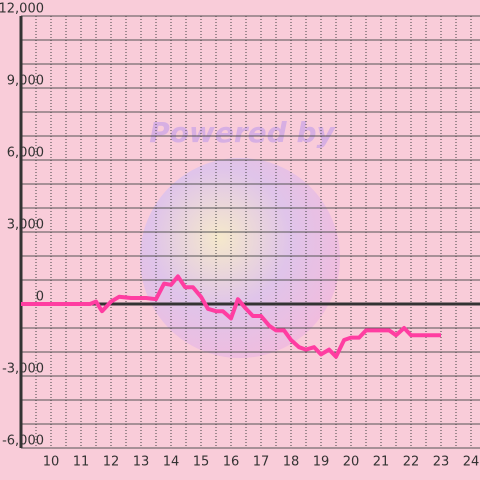  Describe the element at coordinates (40, 297) in the screenshot. I see `y-tick-label: 0` at that location.